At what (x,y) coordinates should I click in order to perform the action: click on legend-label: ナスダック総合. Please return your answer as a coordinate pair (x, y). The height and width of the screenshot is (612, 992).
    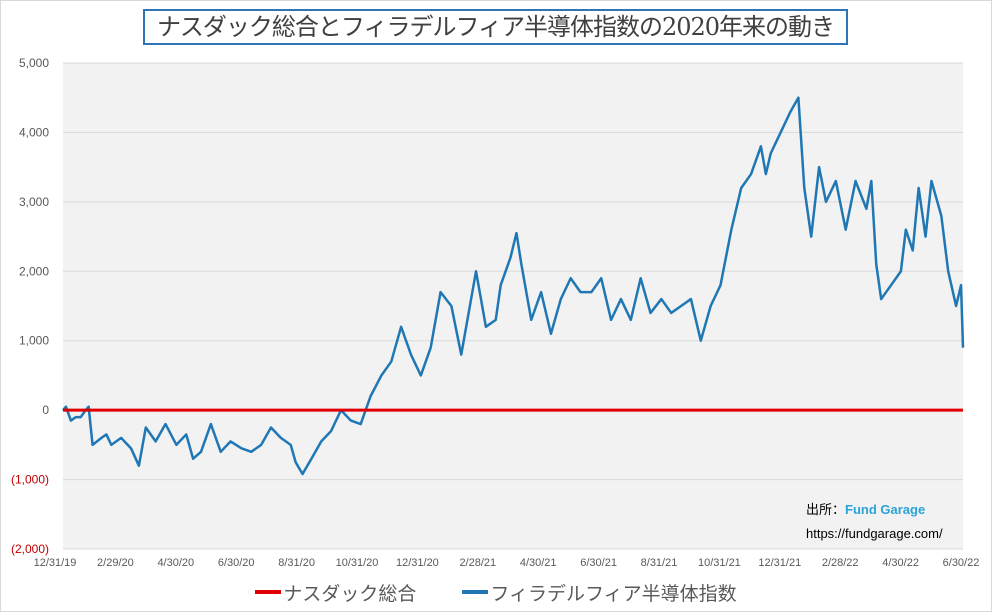
    Looking at the image, I should click on (350, 593).